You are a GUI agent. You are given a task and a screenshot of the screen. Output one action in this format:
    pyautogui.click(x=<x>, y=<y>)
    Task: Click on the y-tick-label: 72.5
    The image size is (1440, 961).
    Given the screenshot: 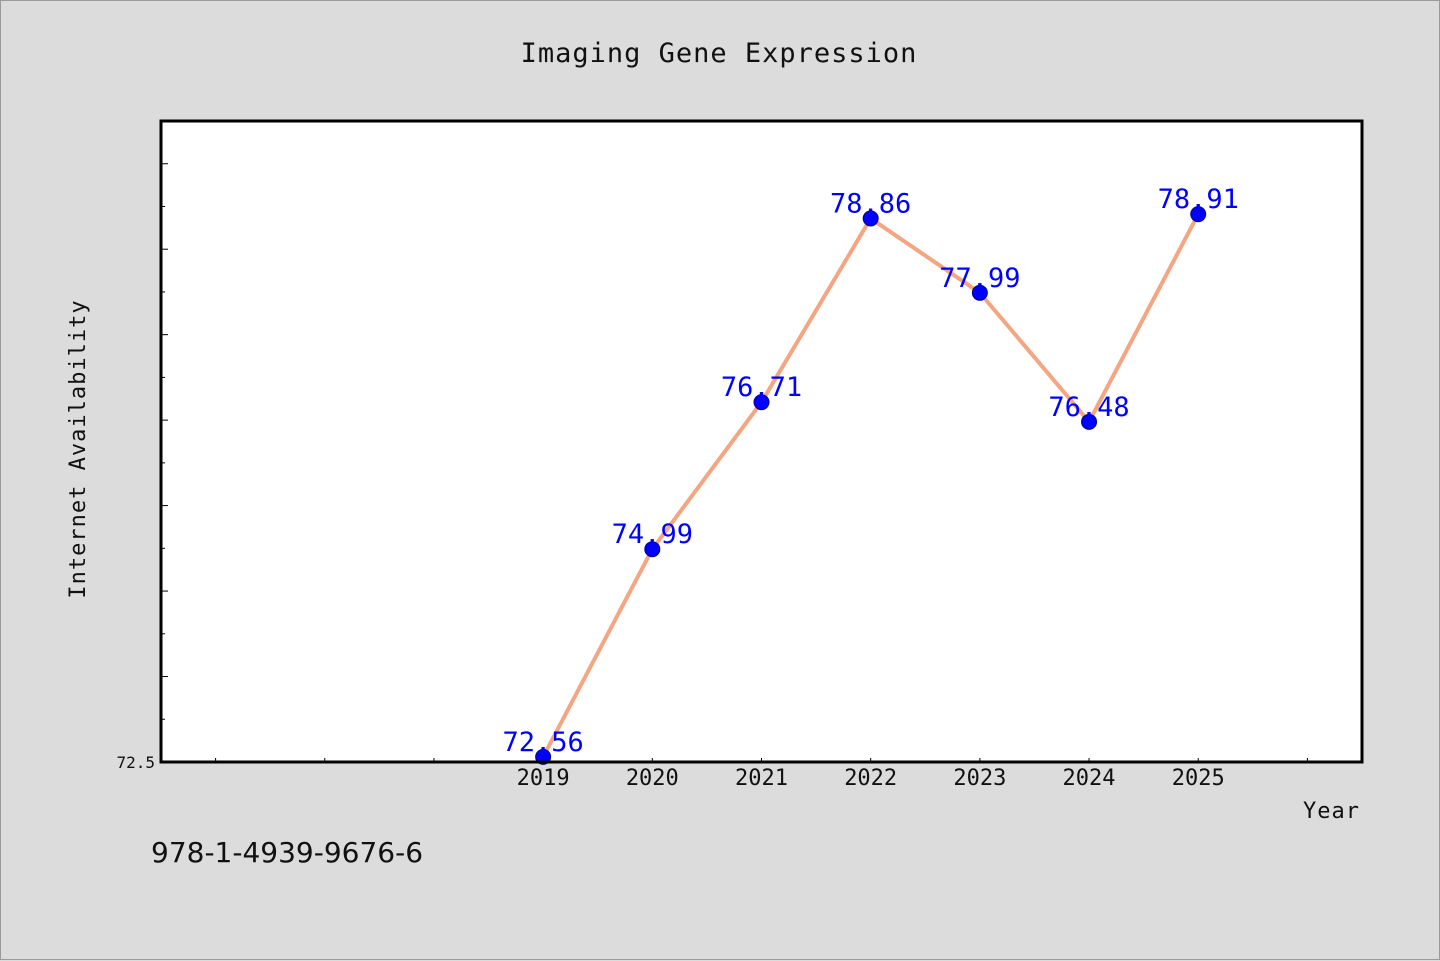 What is the action you would take?
    pyautogui.click(x=135, y=762)
    